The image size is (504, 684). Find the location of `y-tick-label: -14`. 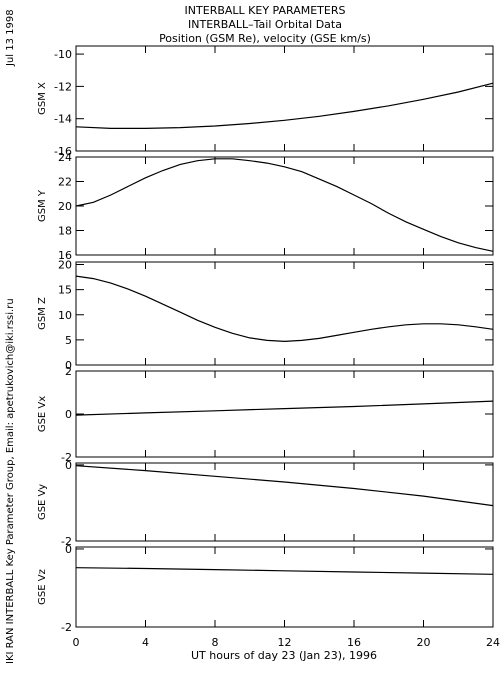

y-tick-label: -14 is located at coordinates (63, 119).